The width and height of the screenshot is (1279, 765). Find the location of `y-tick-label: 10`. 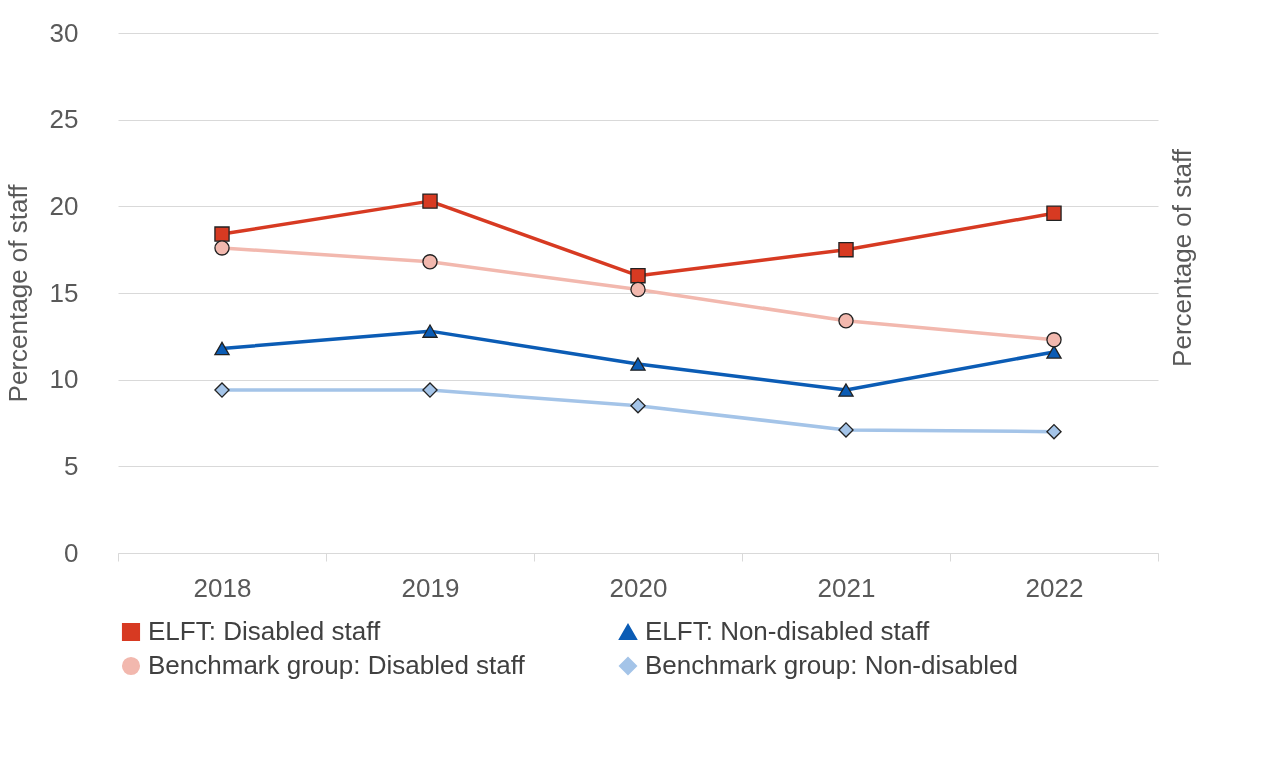

y-tick-label: 10 is located at coordinates (64, 379).